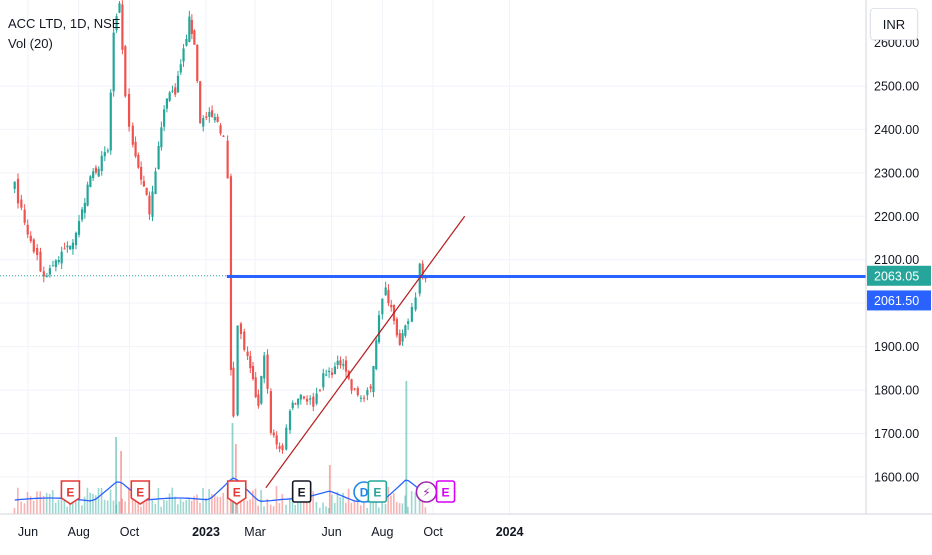  Describe the element at coordinates (426, 492) in the screenshot. I see `event-marker-event: ⚡` at that location.